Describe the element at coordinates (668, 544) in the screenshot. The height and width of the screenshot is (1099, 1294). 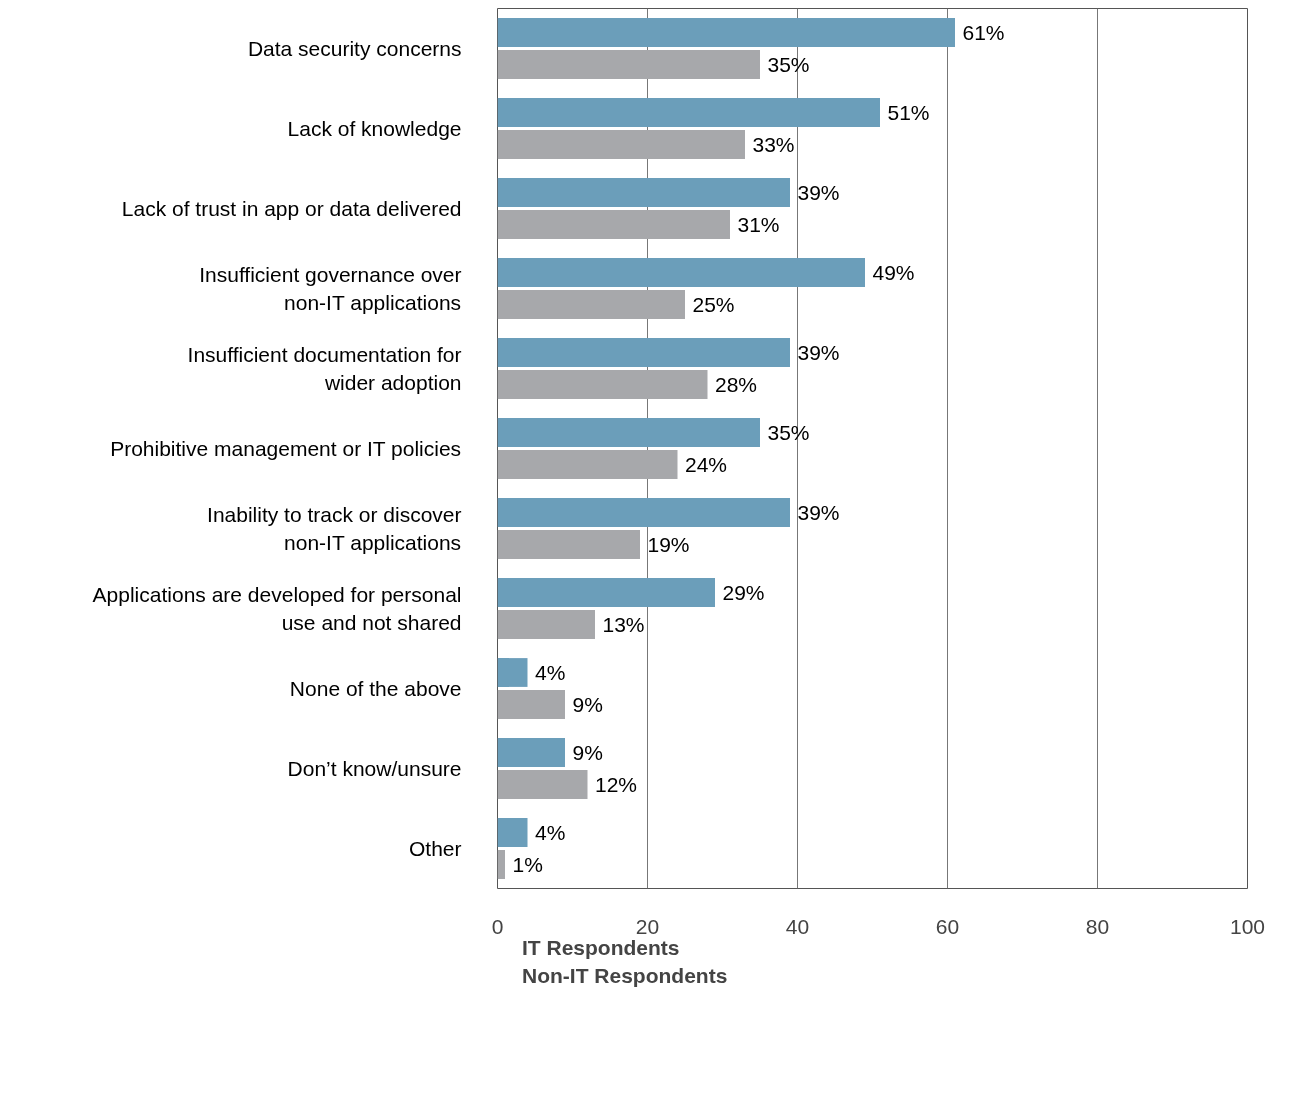
I see `data-label: 19%` at that location.